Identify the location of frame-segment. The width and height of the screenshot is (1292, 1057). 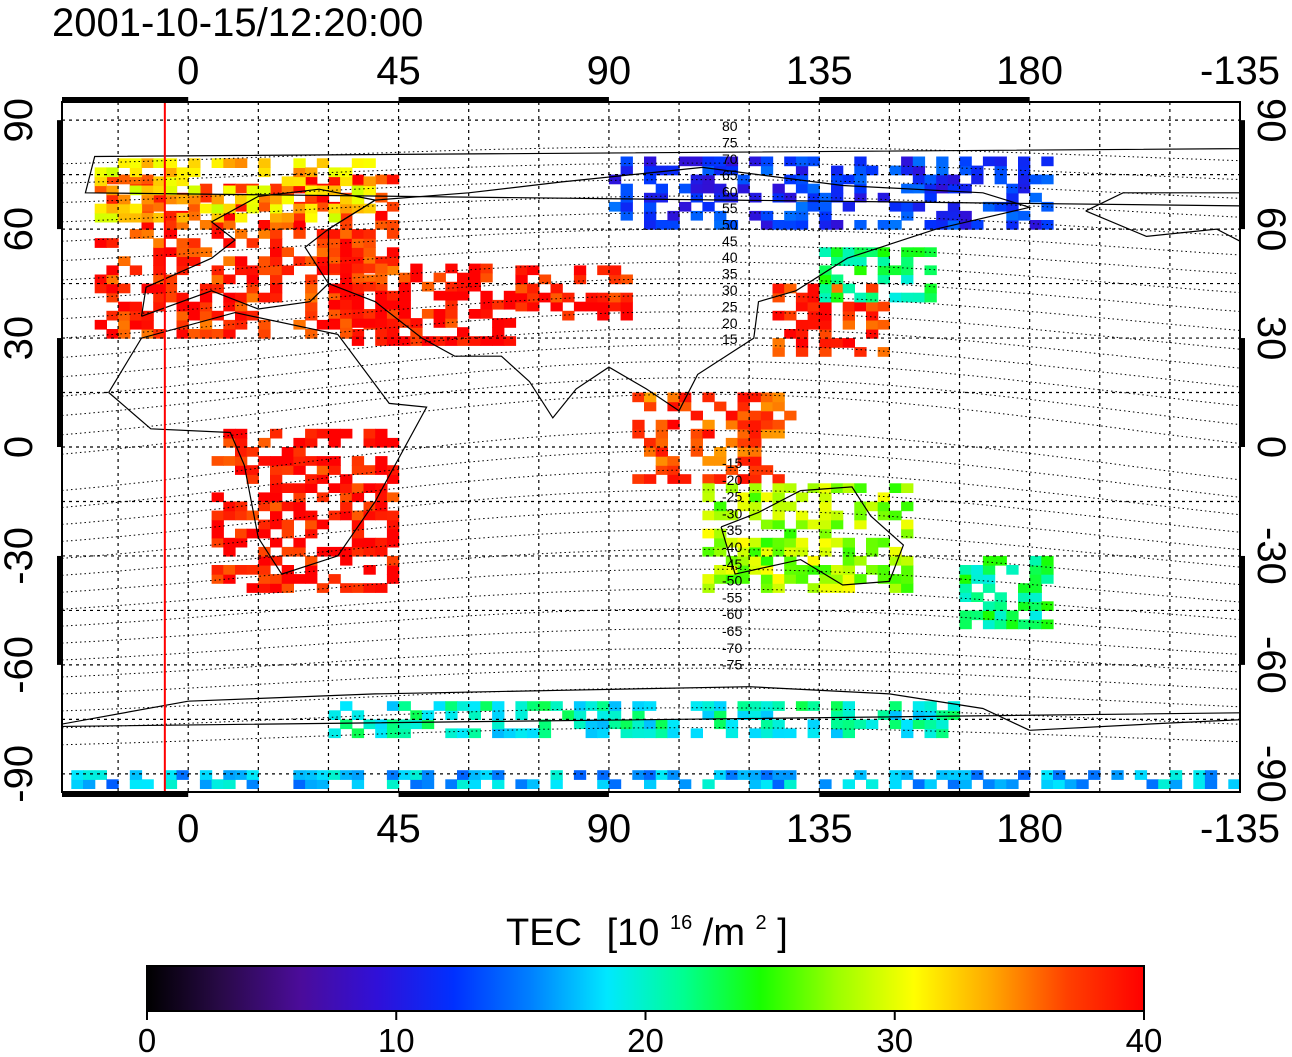
(924, 99).